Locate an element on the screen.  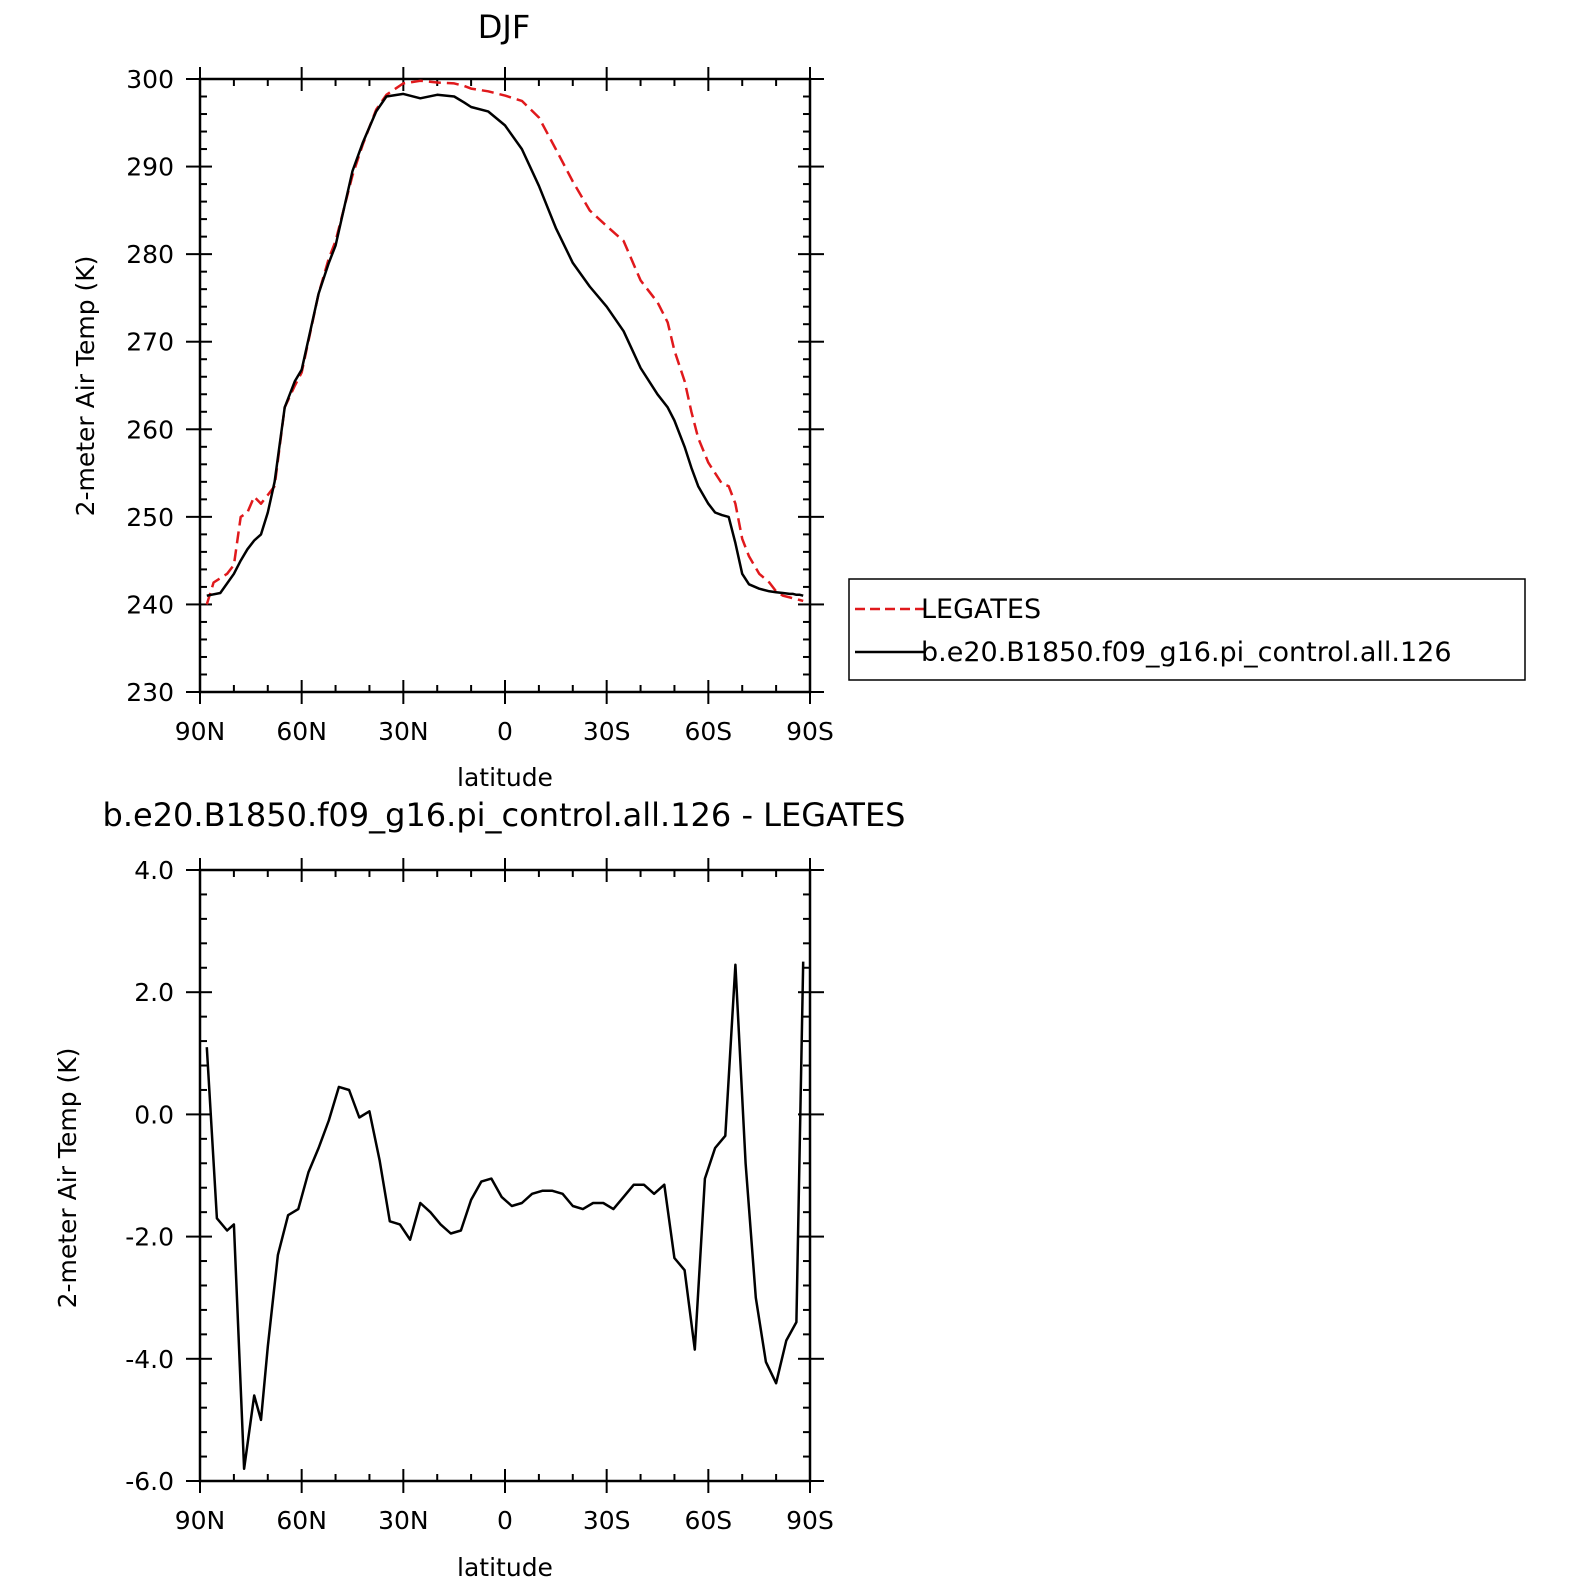
bottom-x-tick-label: 90N is located at coordinates (200, 1520).